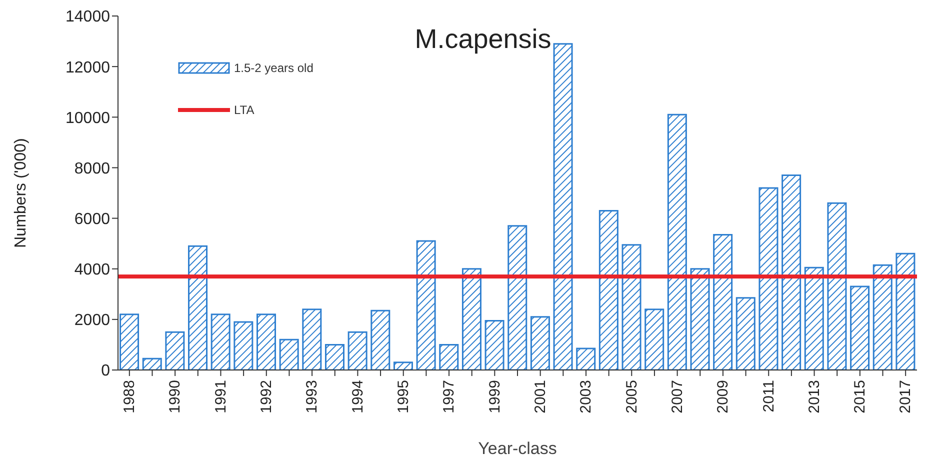 This screenshot has height=468, width=931. What do you see at coordinates (905, 397) in the screenshot?
I see `x-tick-label: 2017` at bounding box center [905, 397].